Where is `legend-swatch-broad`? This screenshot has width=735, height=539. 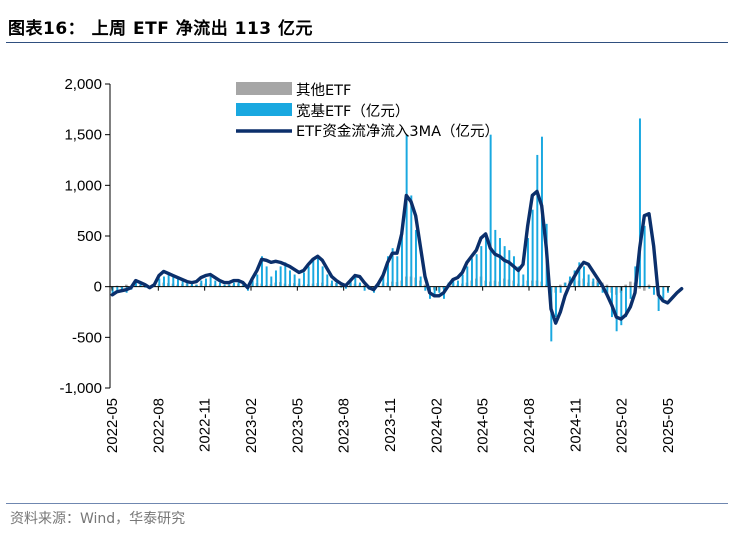 legend-swatch-broad is located at coordinates (264, 109).